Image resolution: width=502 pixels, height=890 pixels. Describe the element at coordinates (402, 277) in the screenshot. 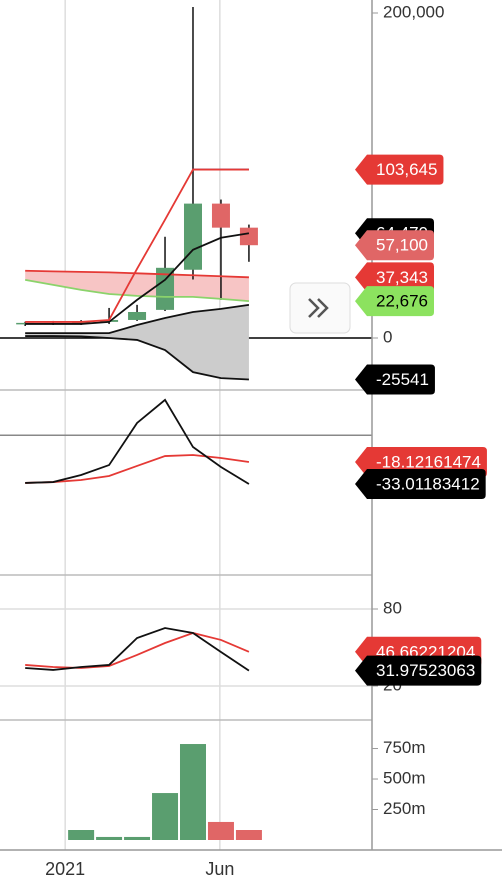

I see `price-tag-label: 37,343` at that location.